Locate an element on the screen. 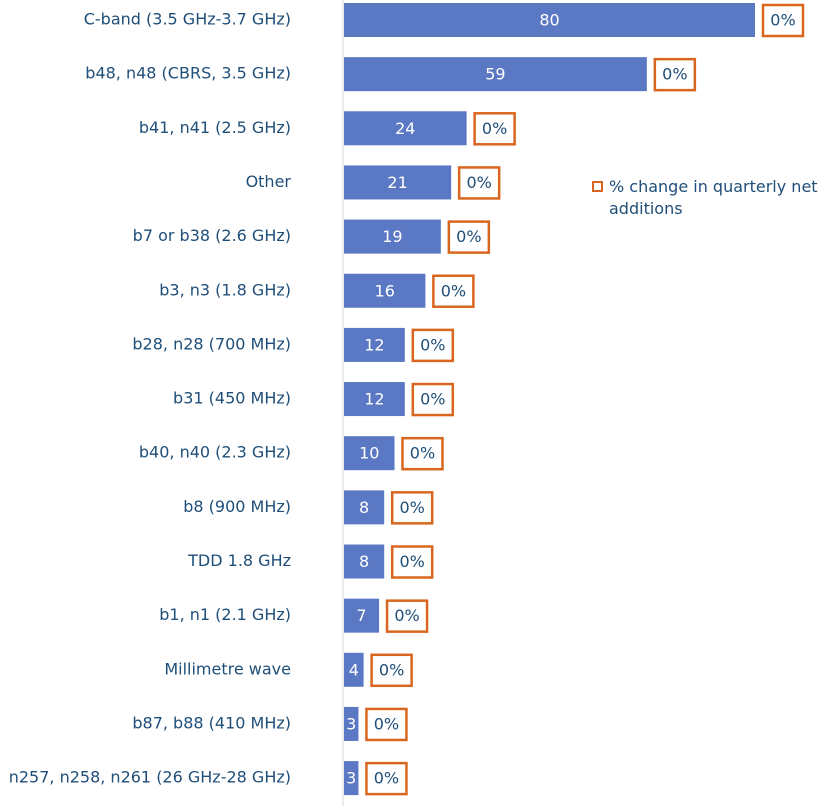 The image size is (836, 806). y-tick-label: Other is located at coordinates (269, 181).